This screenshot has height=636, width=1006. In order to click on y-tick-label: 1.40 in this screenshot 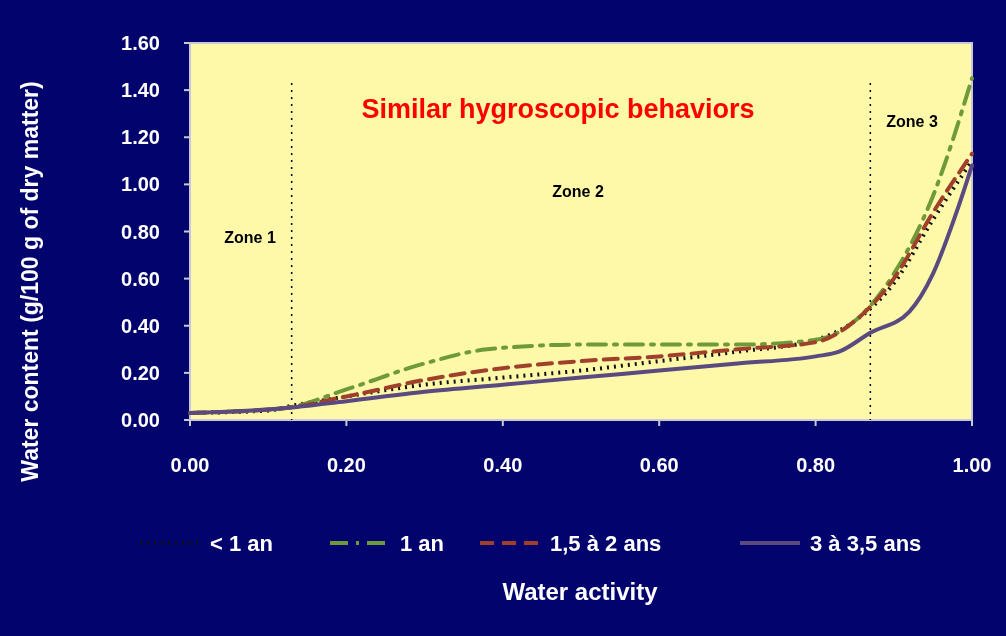, I will do `click(140, 90)`.